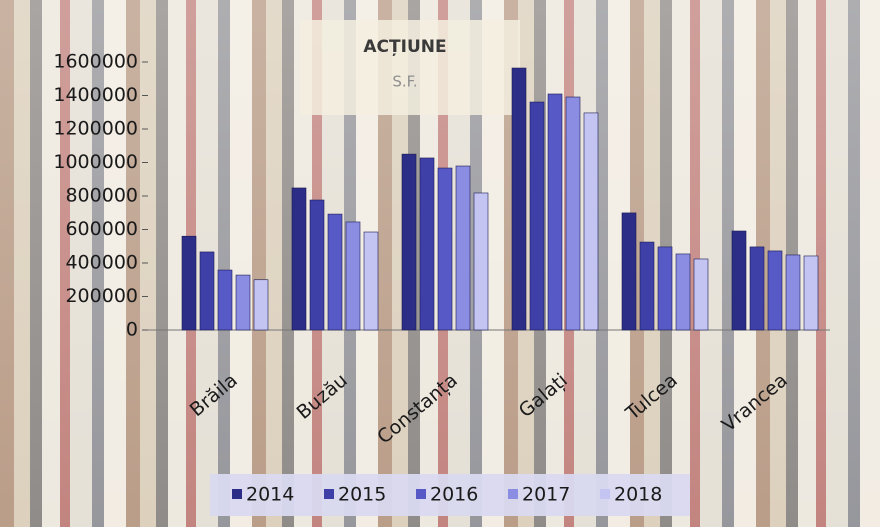 This screenshot has width=880, height=527. What do you see at coordinates (95, 95) in the screenshot?
I see `y-tick-label: 1400000` at bounding box center [95, 95].